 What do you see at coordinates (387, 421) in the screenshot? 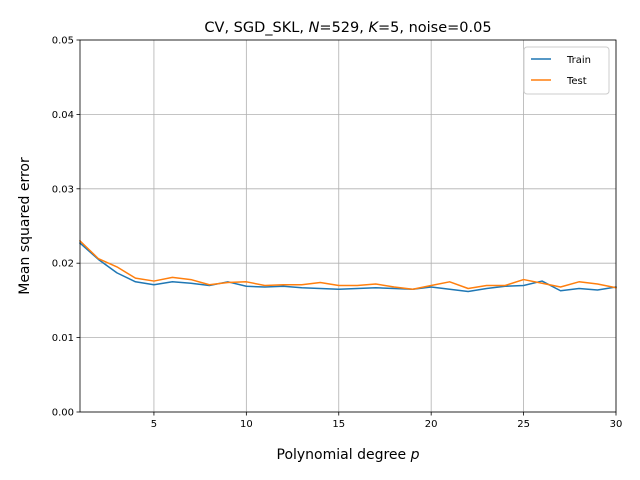
I see `x-axis: 5 10 15 20 25 30` at bounding box center [387, 421].